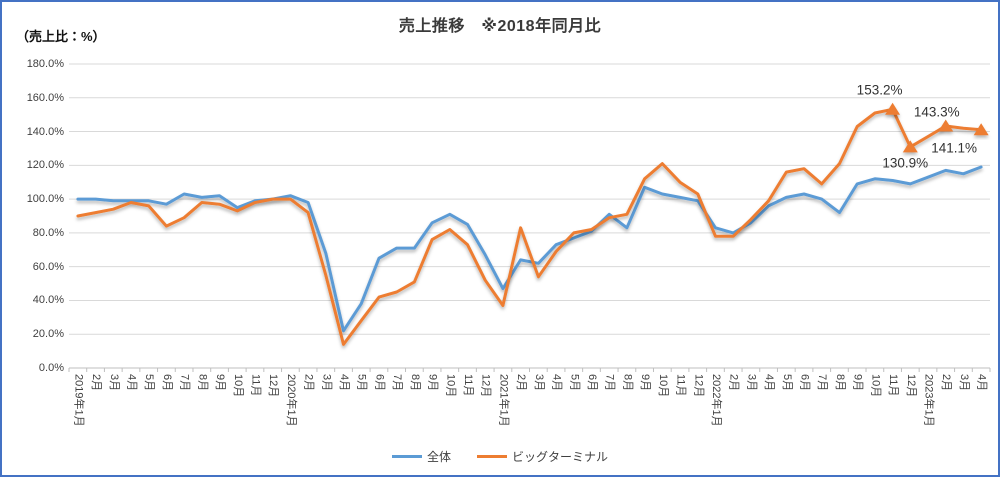 The height and width of the screenshot is (477, 1000). What do you see at coordinates (438, 457) in the screenshot?
I see `legend-label: 全体` at bounding box center [438, 457].